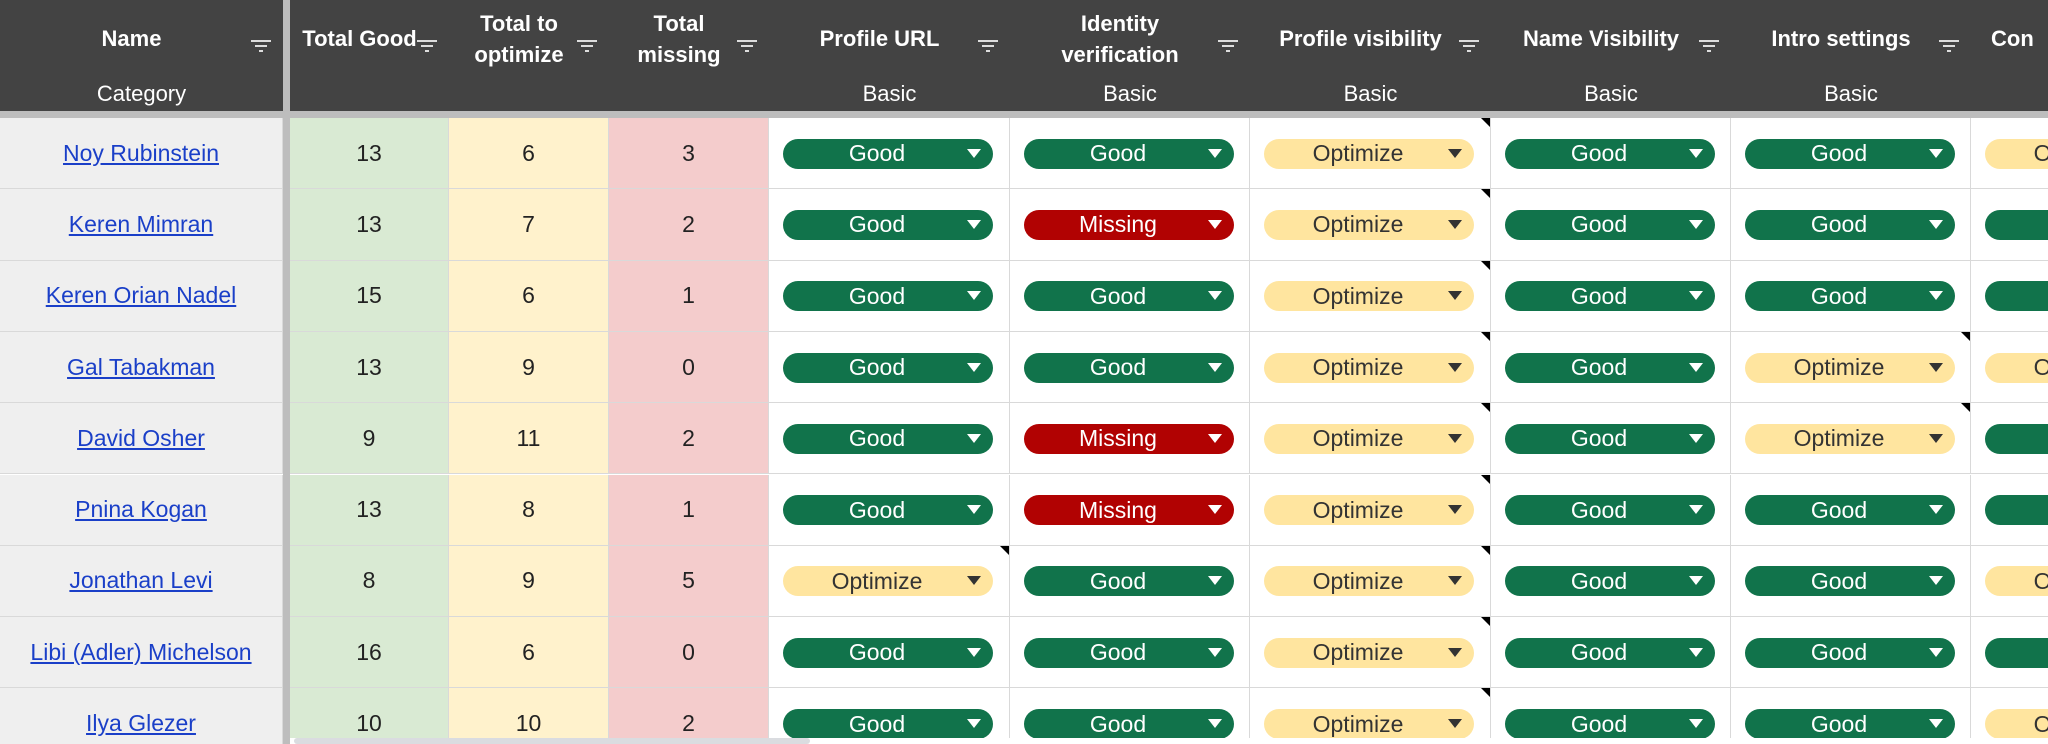  What do you see at coordinates (369, 296) in the screenshot?
I see `total-good-cell: 15` at bounding box center [369, 296].